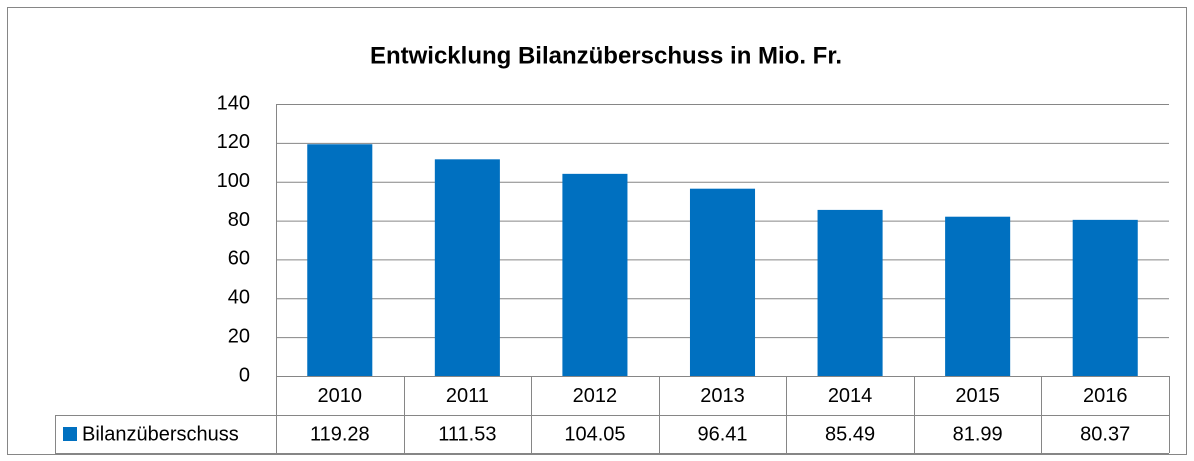 The image size is (1194, 461). I want to click on table-value: 119.28, so click(340, 434).